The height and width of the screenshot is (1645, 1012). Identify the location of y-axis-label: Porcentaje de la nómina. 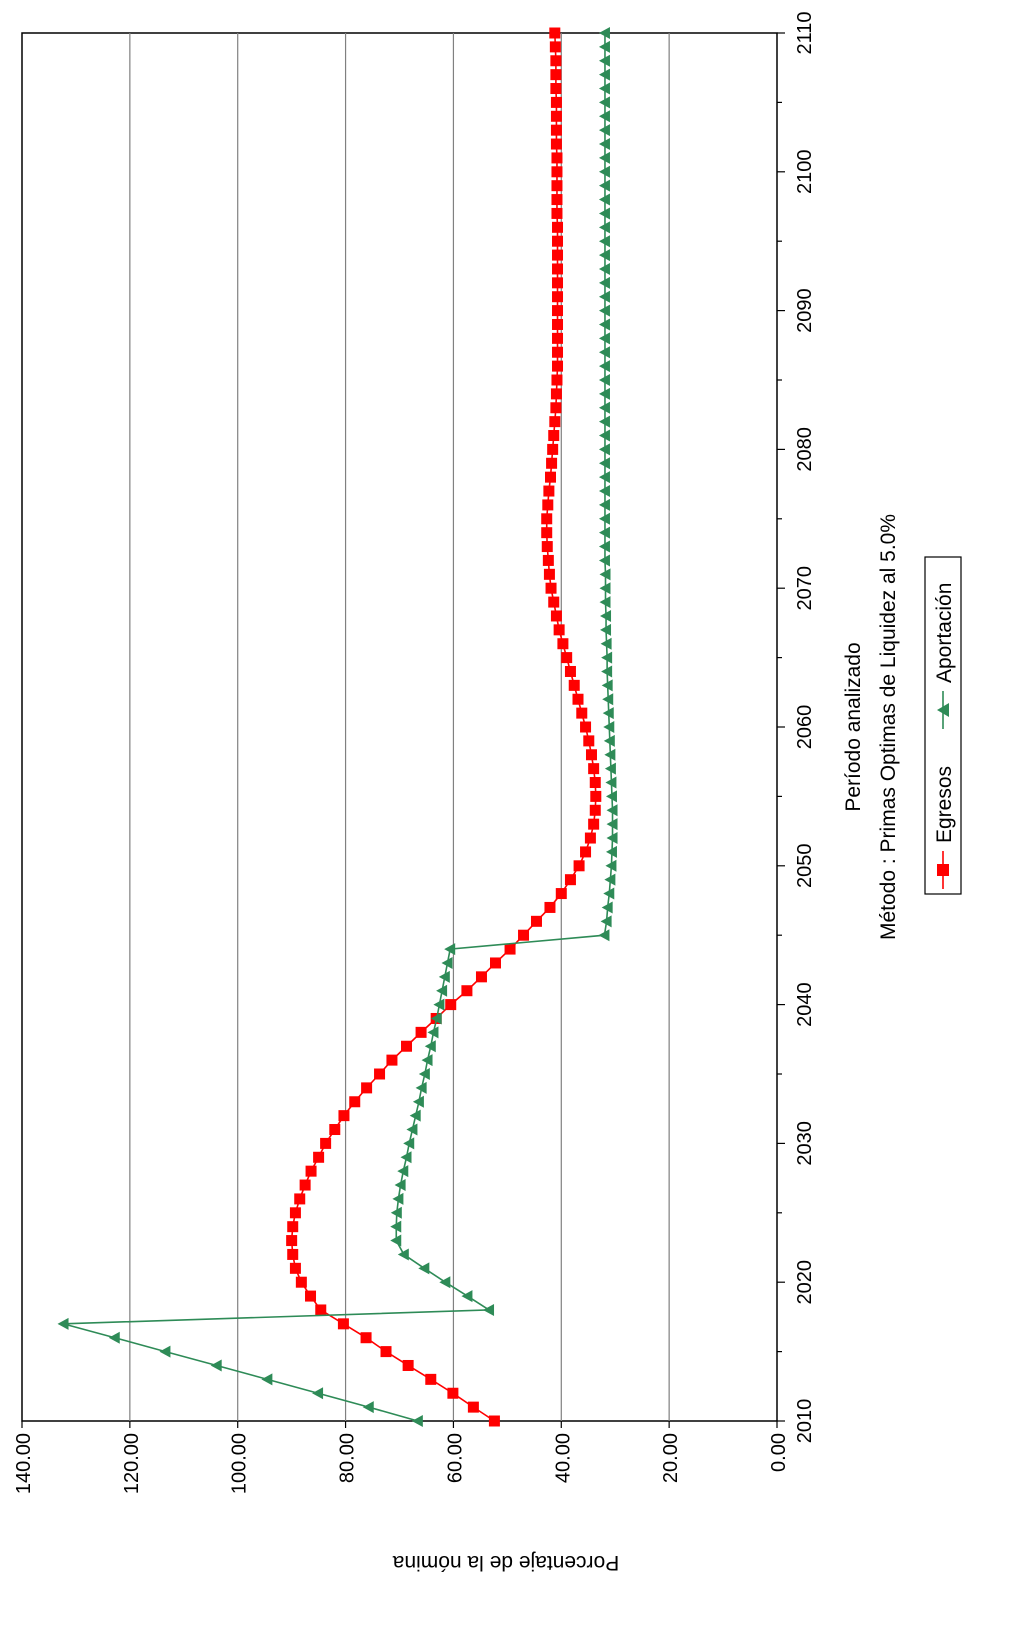
(505, 1562).